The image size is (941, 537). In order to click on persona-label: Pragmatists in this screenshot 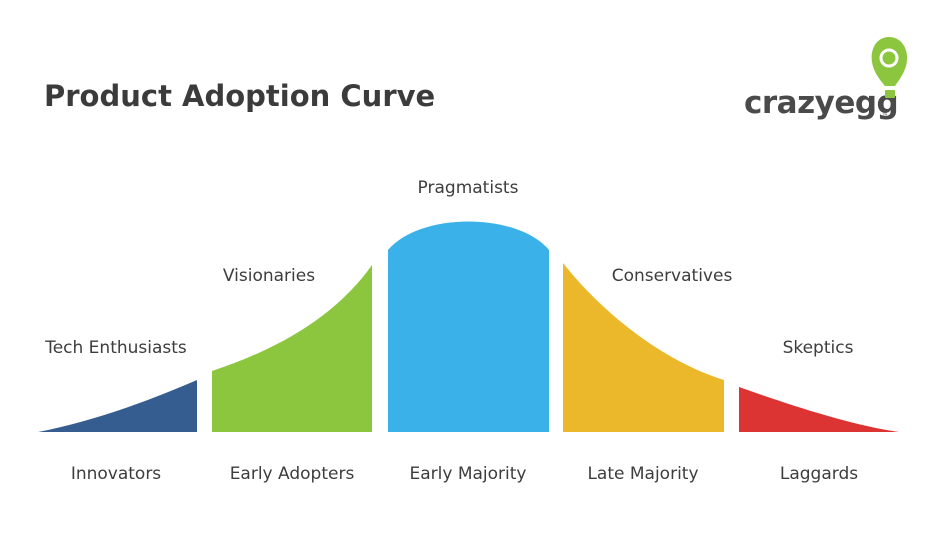, I will do `click(468, 188)`.